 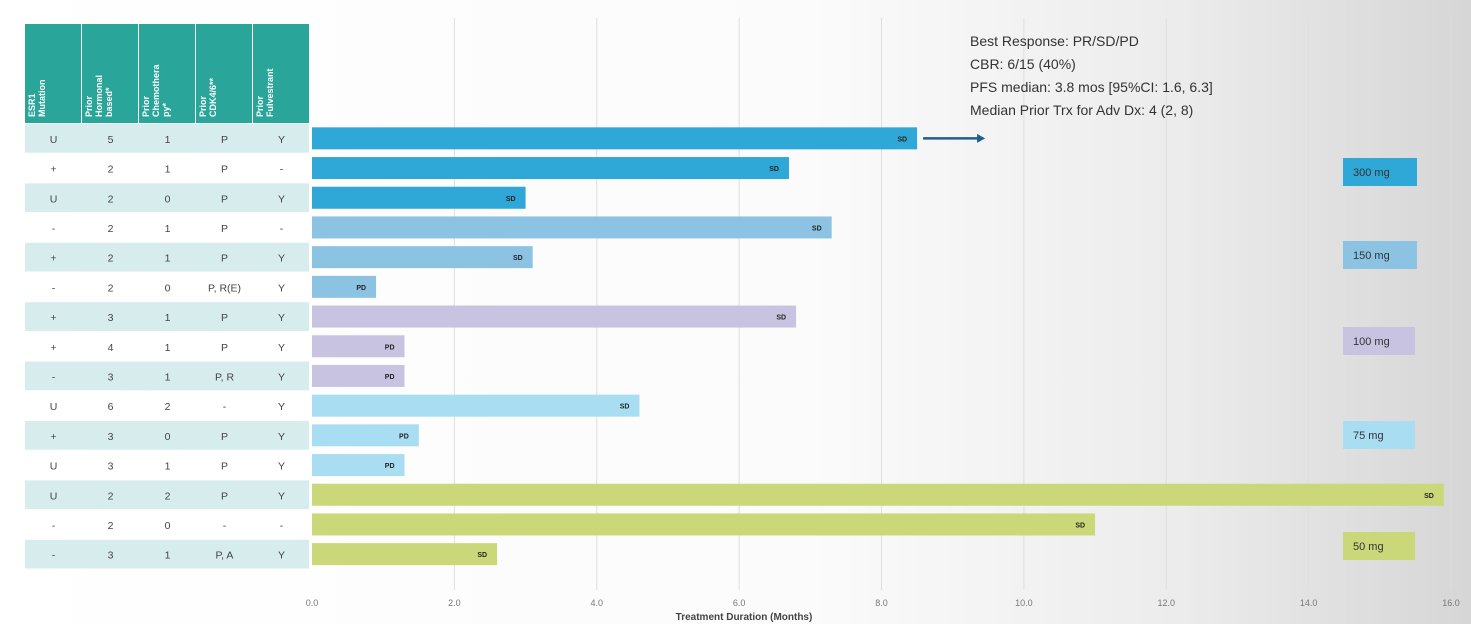 What do you see at coordinates (156, 90) in the screenshot?
I see `table-header-label: PriorChemotherapy*` at bounding box center [156, 90].